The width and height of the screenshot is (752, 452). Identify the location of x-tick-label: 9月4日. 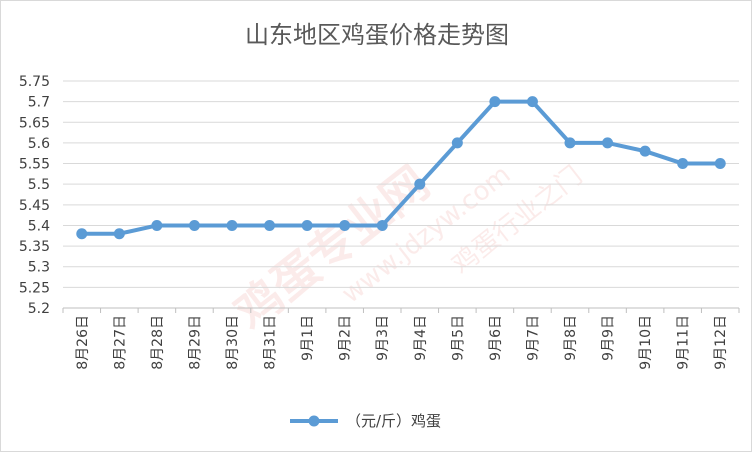
(421, 338).